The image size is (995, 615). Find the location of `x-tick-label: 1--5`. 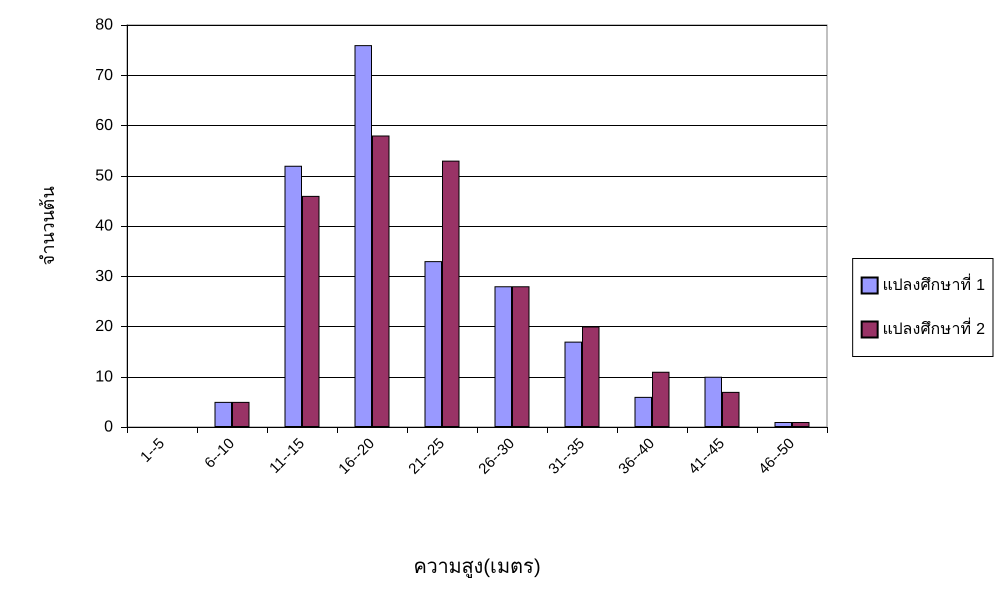

x-tick-label: 1--5 is located at coordinates (152, 450).